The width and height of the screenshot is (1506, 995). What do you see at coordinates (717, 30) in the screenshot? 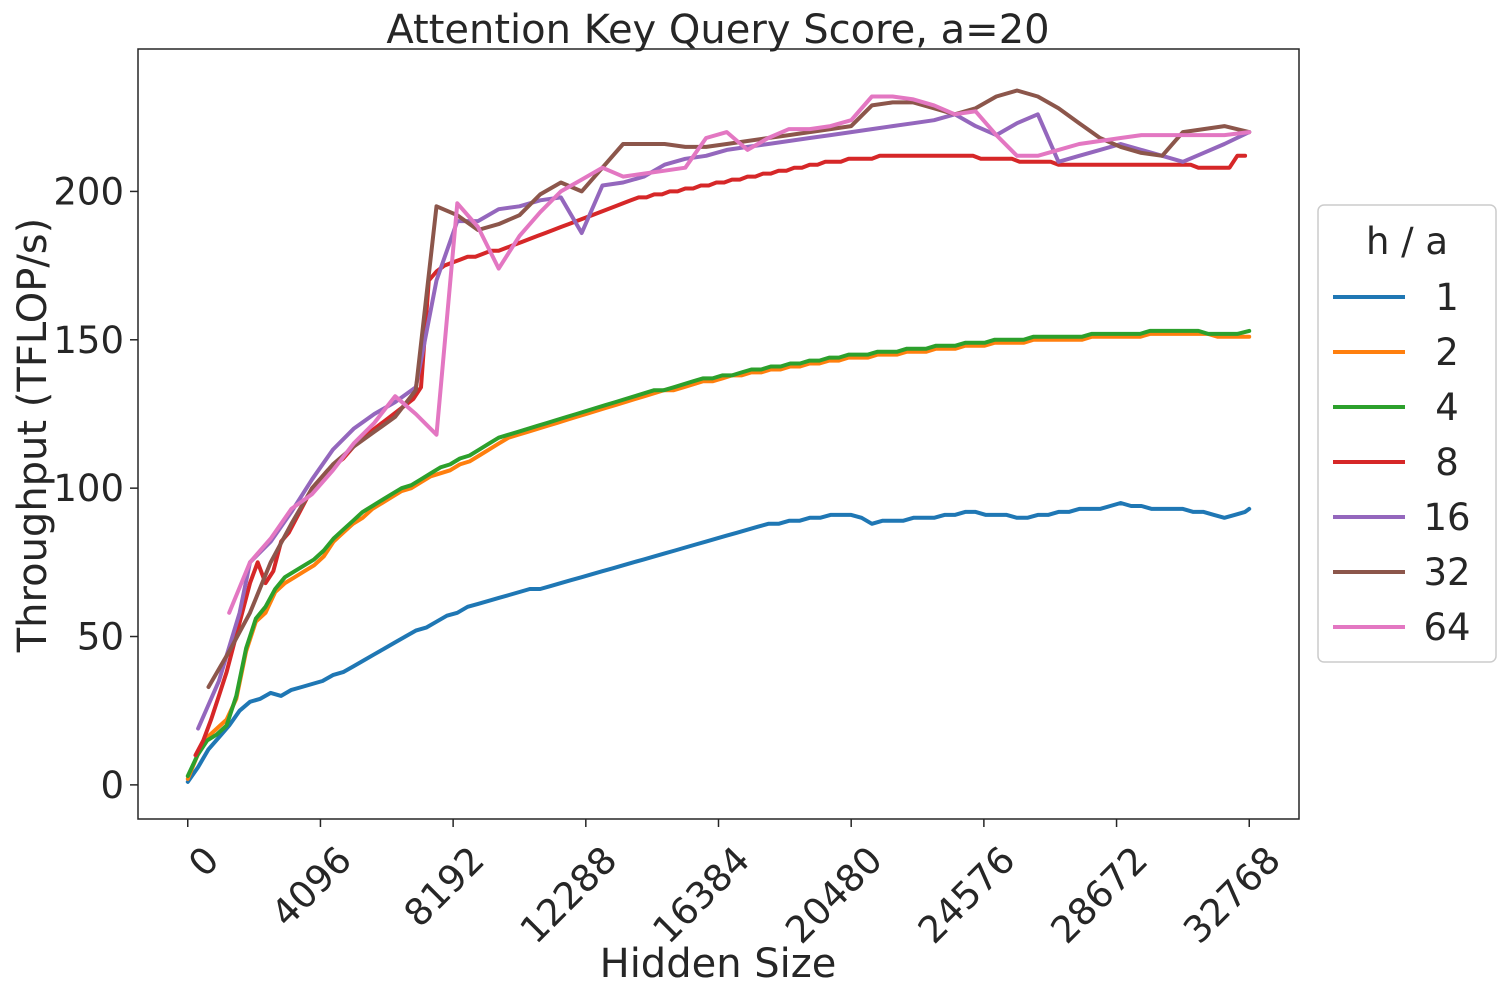
I see `chart-title: Attention Key Query Score, a=20` at bounding box center [717, 30].